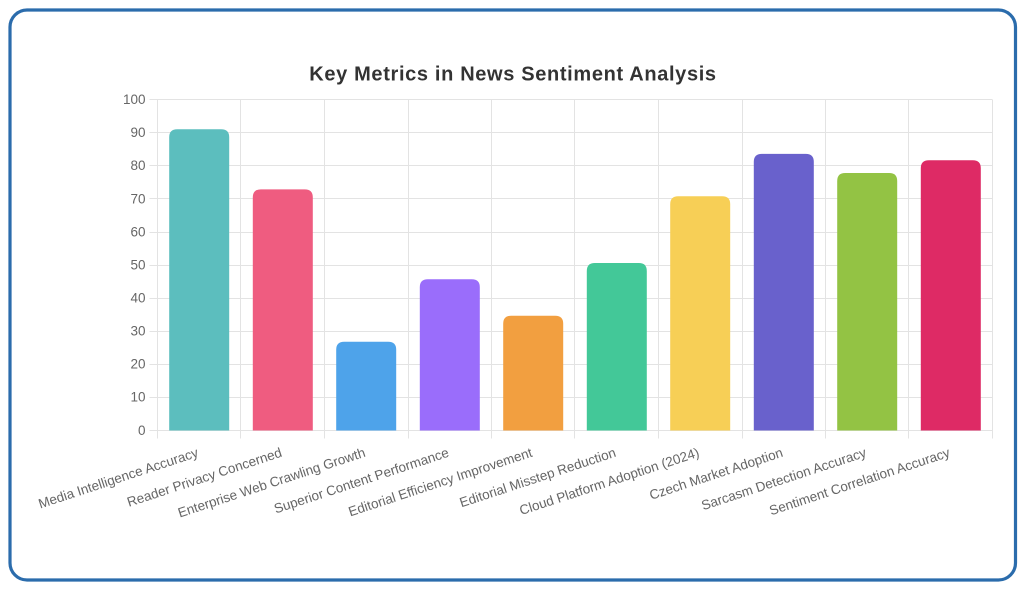 This screenshot has width=1026, height=589. Describe the element at coordinates (137, 198) in the screenshot. I see `svg-text: 70` at that location.